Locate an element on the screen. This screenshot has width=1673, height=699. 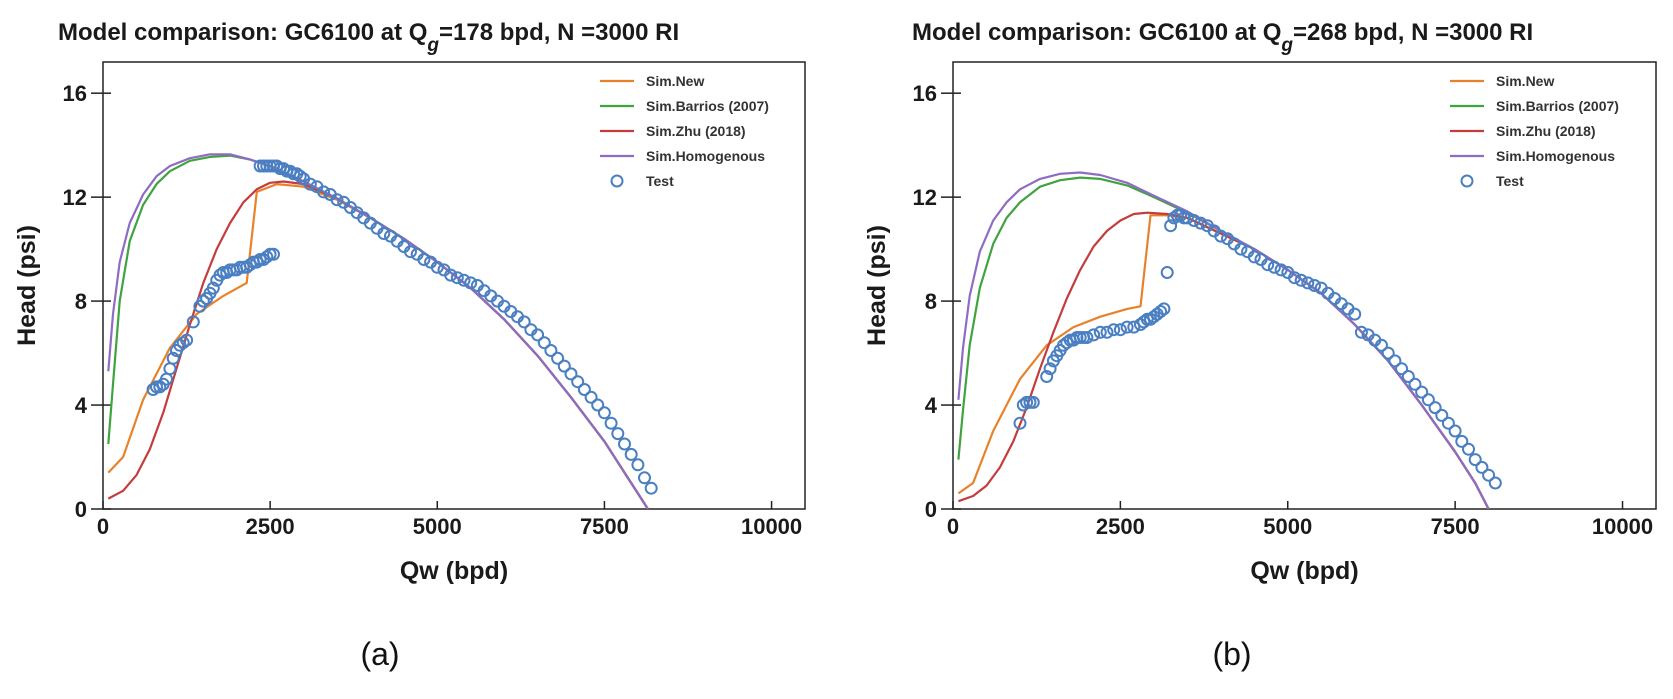
y-tick-label: 4 is located at coordinates (931, 405).